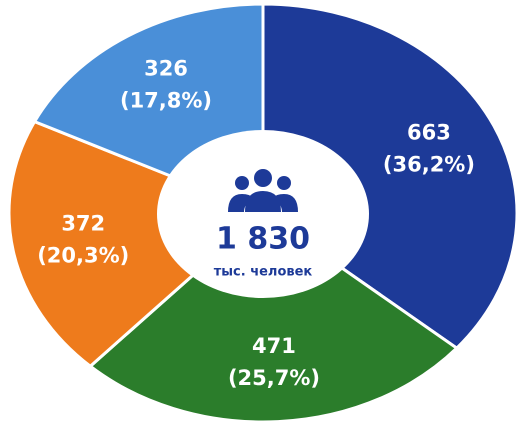 This screenshot has height=423, width=520. Describe the element at coordinates (263, 239) in the screenshot. I see `total: 1 830` at that location.